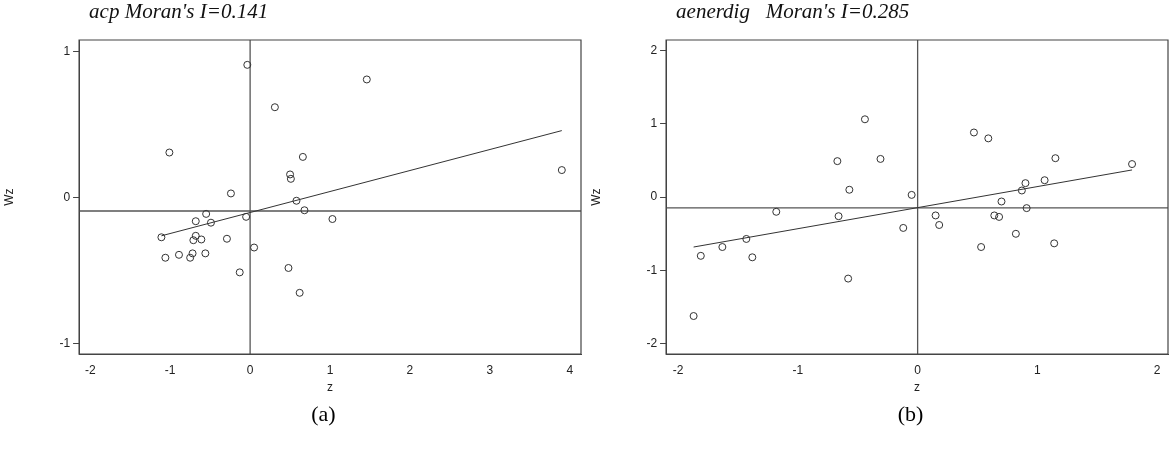 This screenshot has height=449, width=1174. I want to click on chart-title: acp Moran's I=0.141, so click(179, 11).